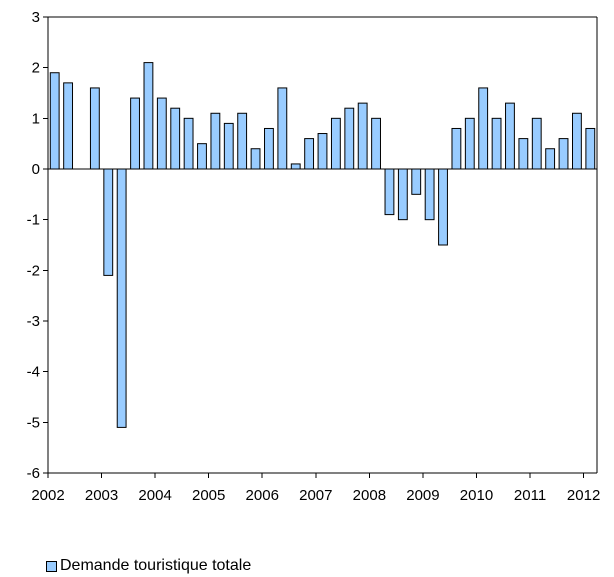 This screenshot has width=614, height=577. Describe the element at coordinates (33, 220) in the screenshot. I see `y-tick-label: -1` at that location.